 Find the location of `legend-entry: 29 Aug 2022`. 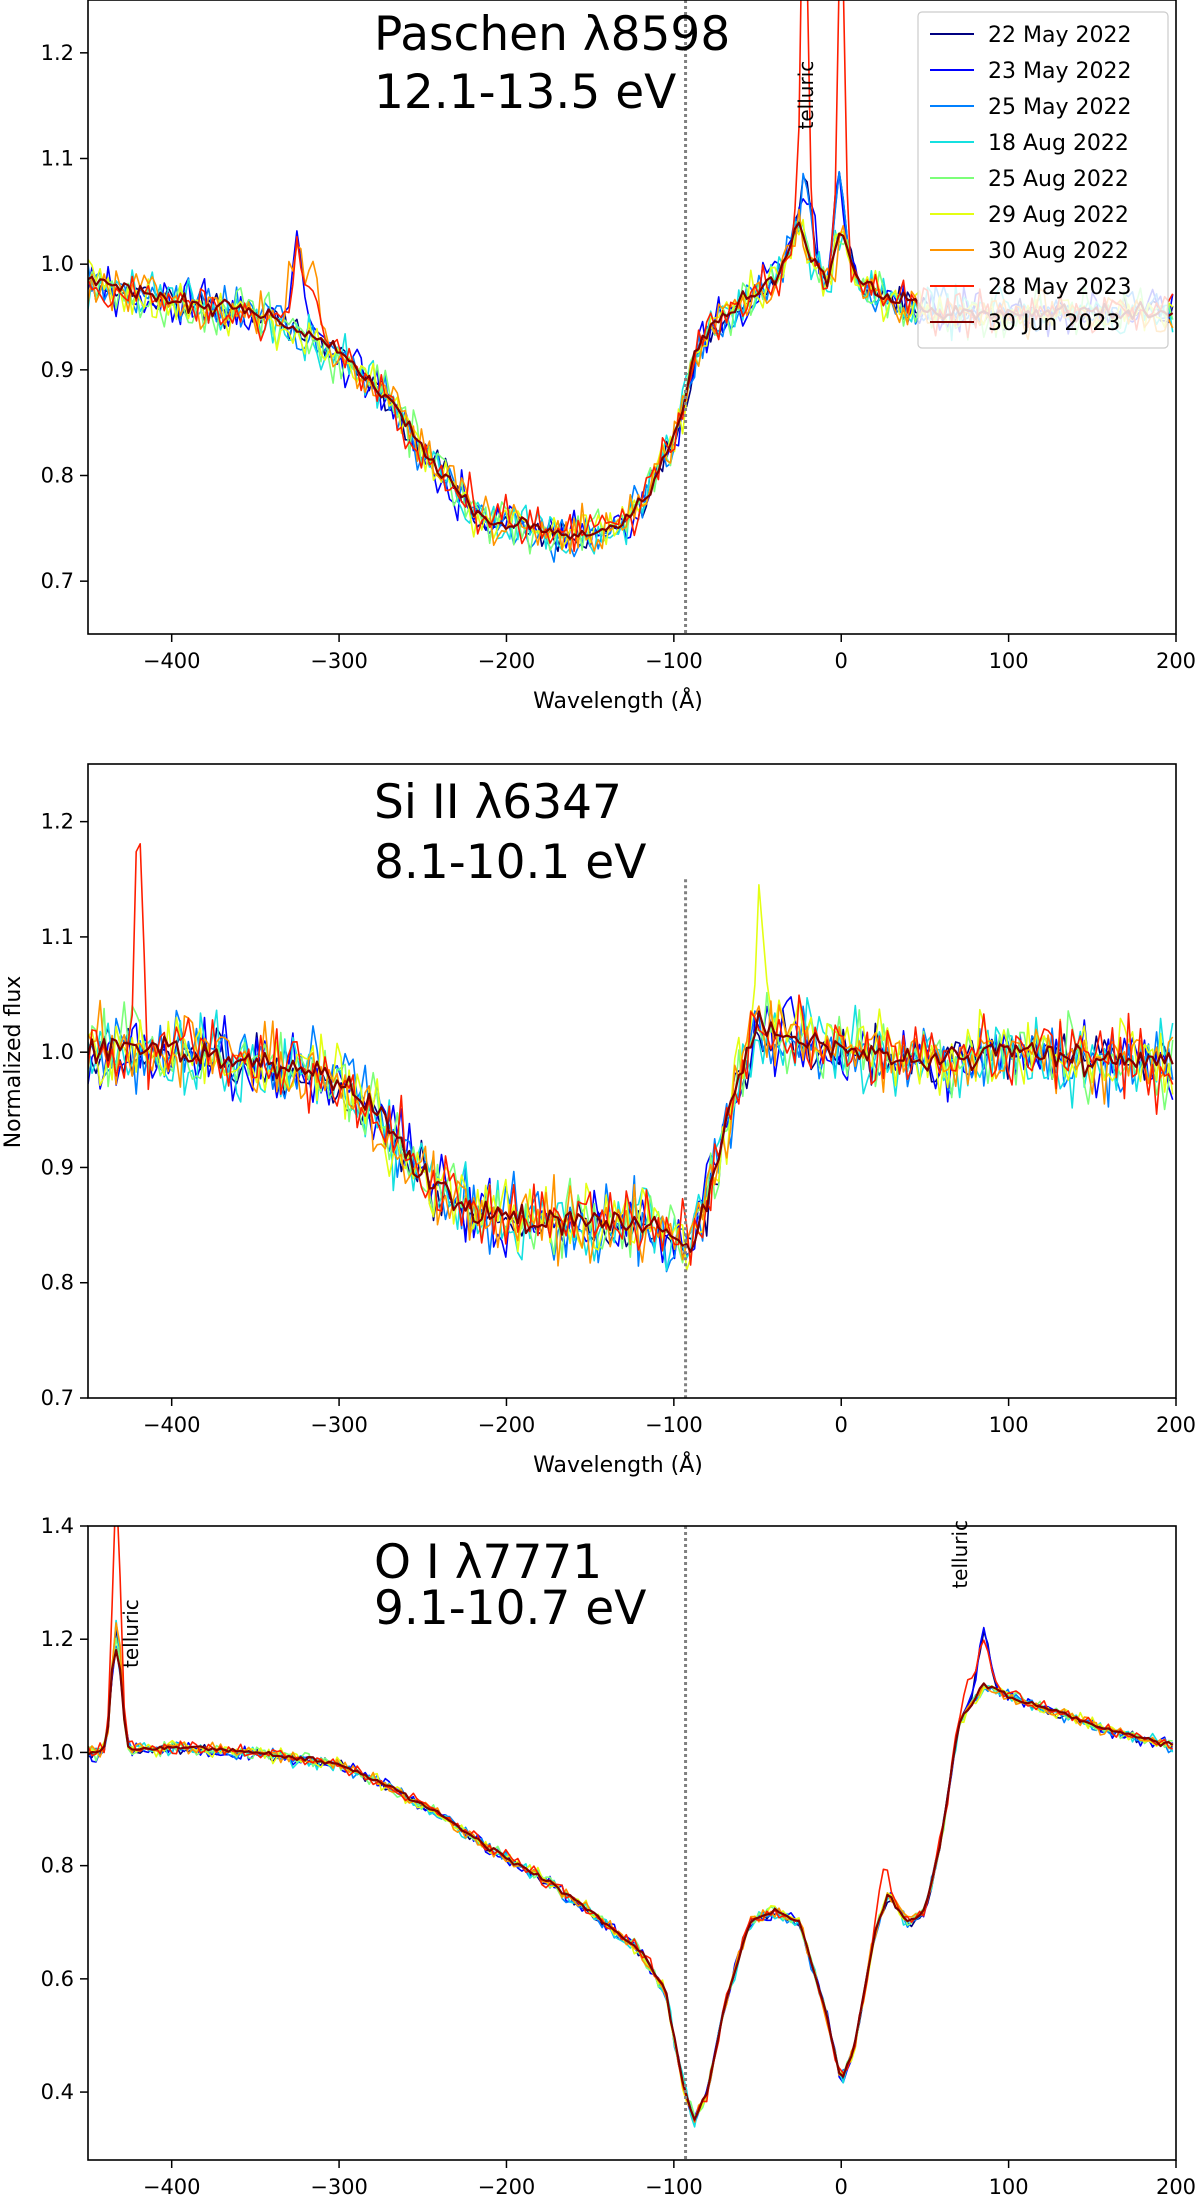

legend-entry: 29 Aug 2022 is located at coordinates (1058, 215).